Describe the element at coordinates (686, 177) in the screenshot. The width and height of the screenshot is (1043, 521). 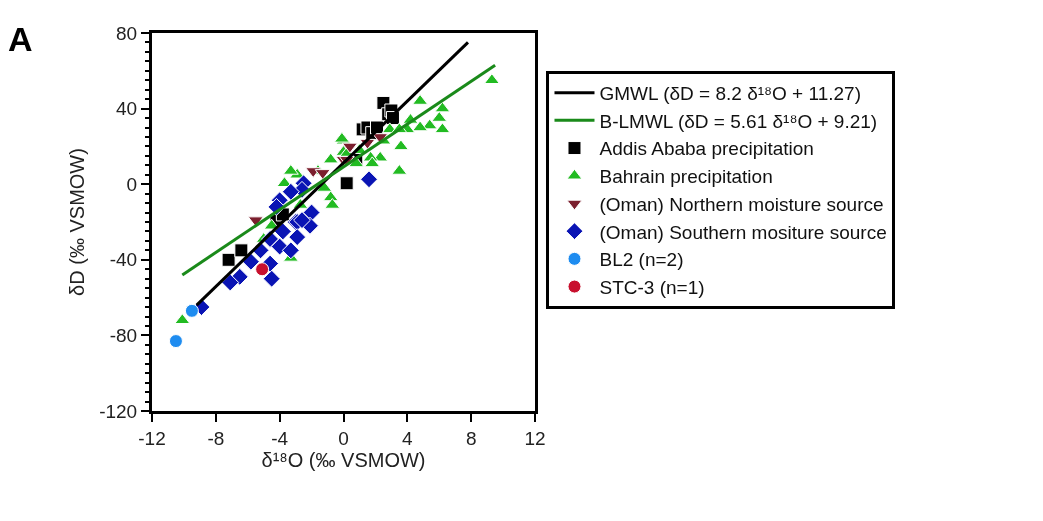
I see `legend-label: Bahrain precipitation` at that location.